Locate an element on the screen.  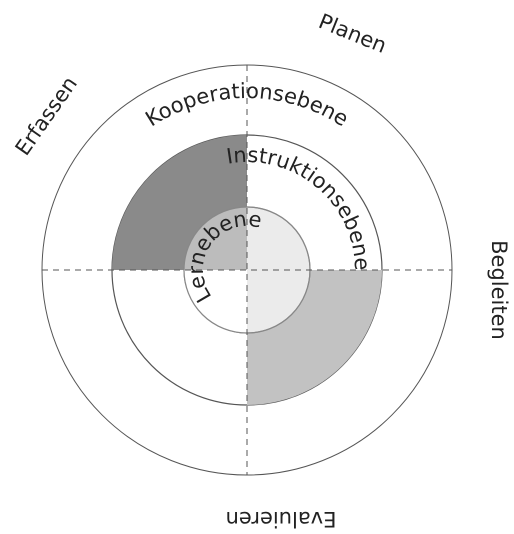
phase-label: Planen is located at coordinates (352, 33).